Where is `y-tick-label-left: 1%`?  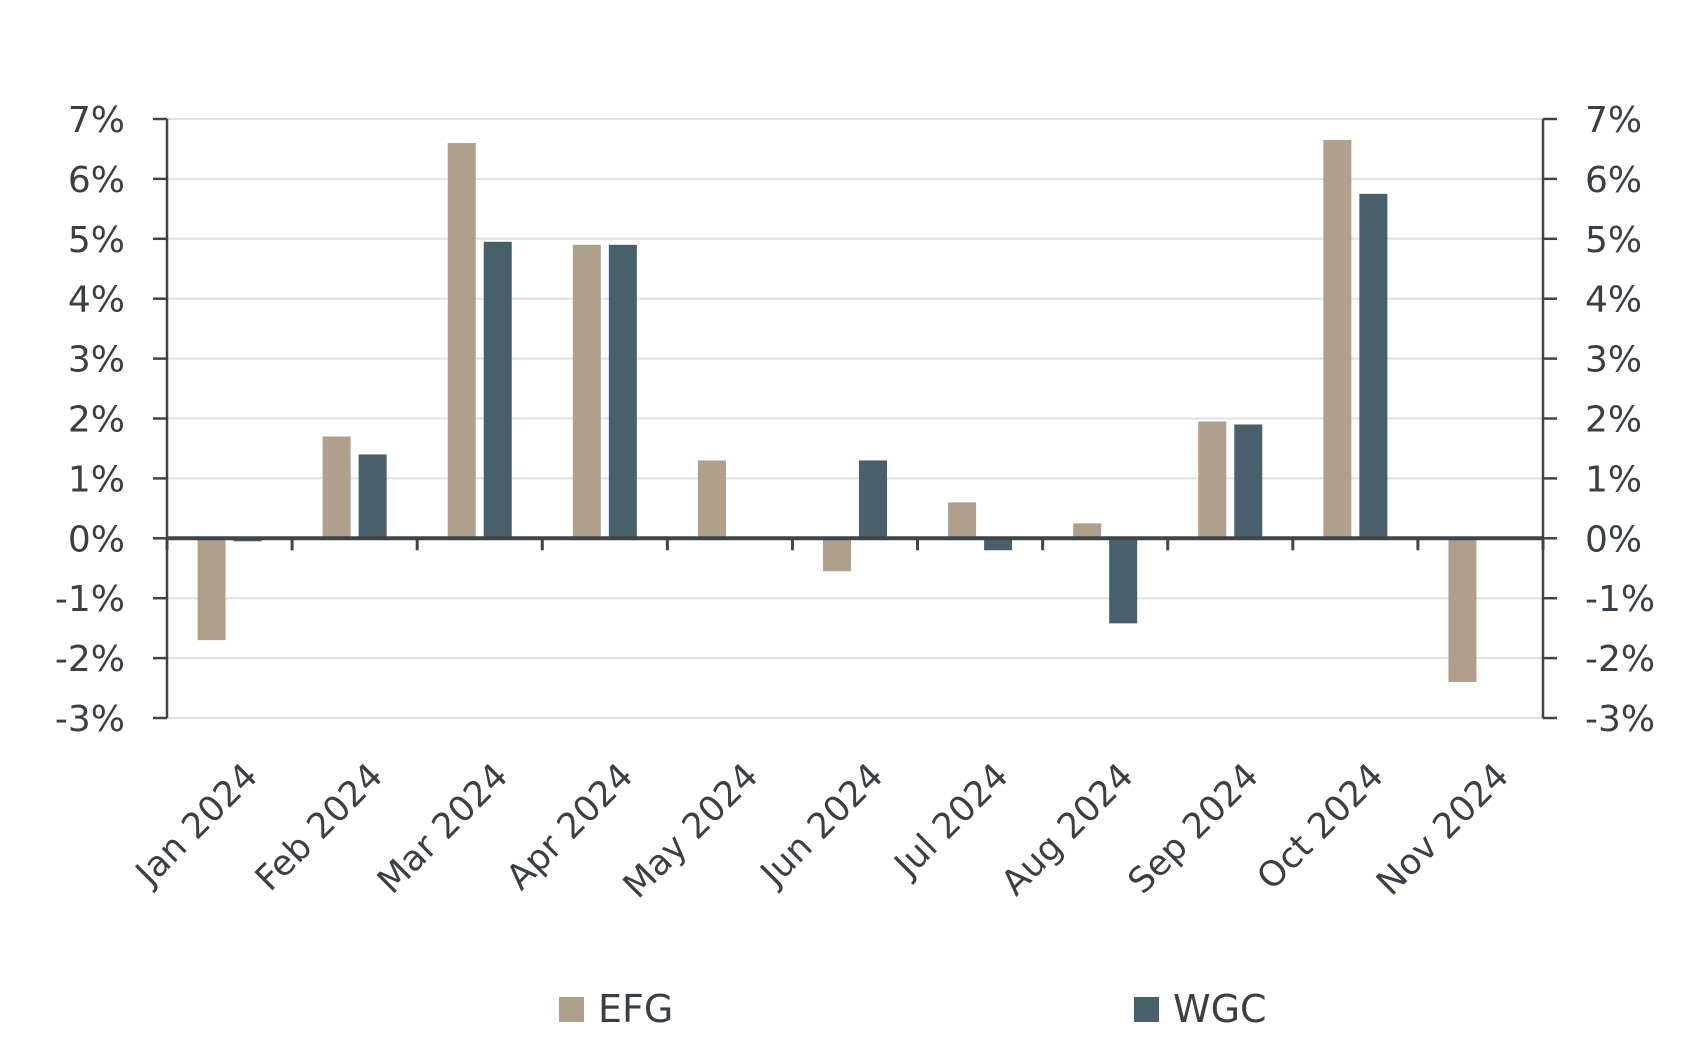
y-tick-label-left: 1% is located at coordinates (96, 479).